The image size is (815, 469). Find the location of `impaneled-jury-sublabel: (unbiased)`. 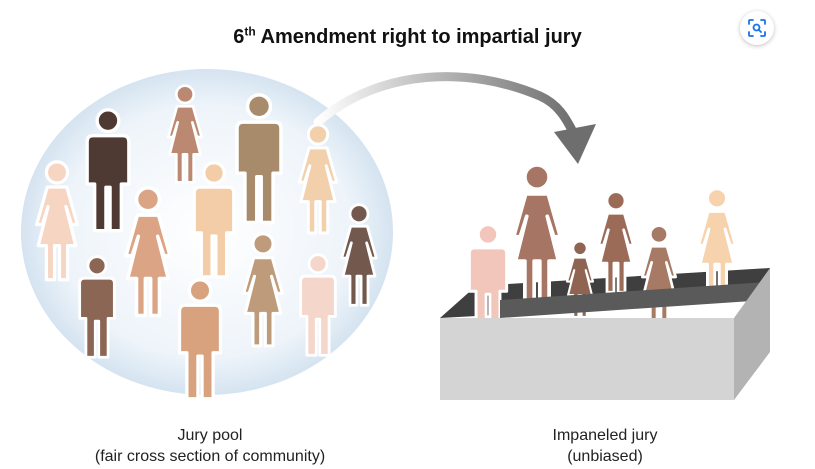

impaneled-jury-sublabel: (unbiased) is located at coordinates (605, 456).